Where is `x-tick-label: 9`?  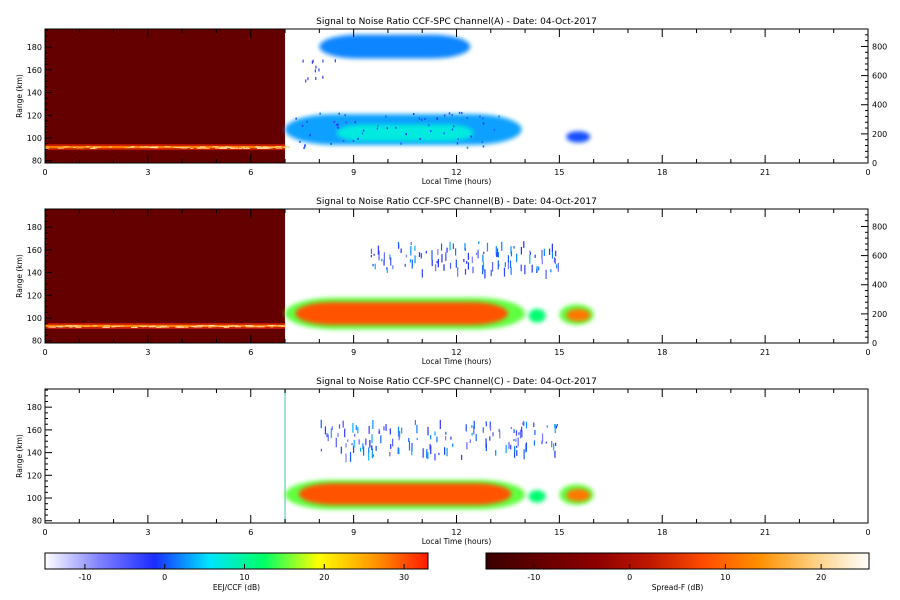 x-tick-label: 9 is located at coordinates (353, 172).